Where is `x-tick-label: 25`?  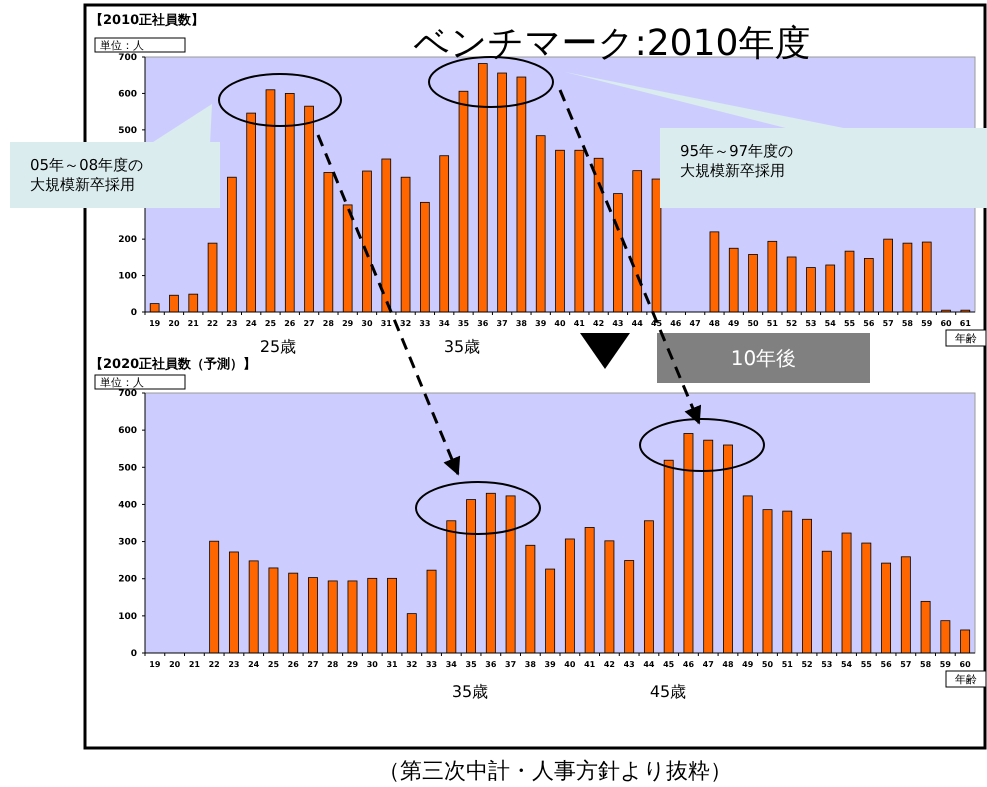
x-tick-label: 25 is located at coordinates (274, 664).